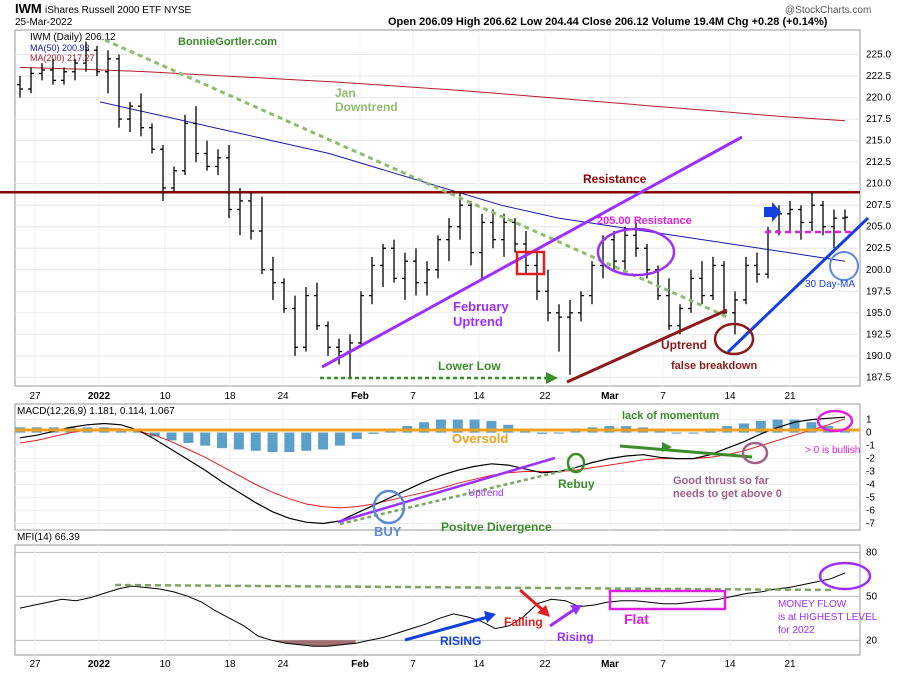 This screenshot has width=900, height=673. Describe the element at coordinates (552, 378) in the screenshot. I see `lower-low-arrowhead` at that location.